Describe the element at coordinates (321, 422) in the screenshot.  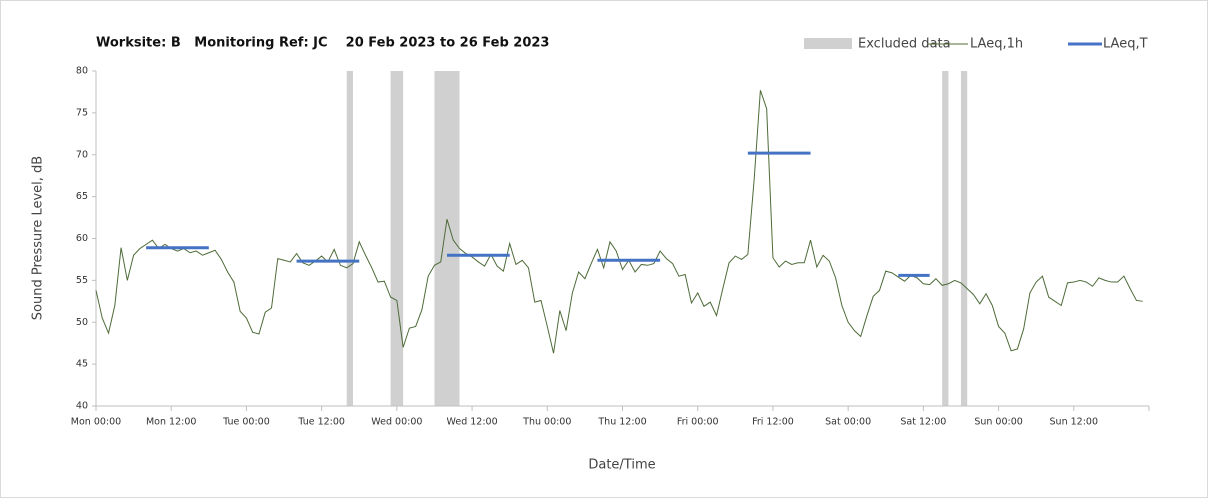
I see `x-tick-label: Tue 12:00` at that location.